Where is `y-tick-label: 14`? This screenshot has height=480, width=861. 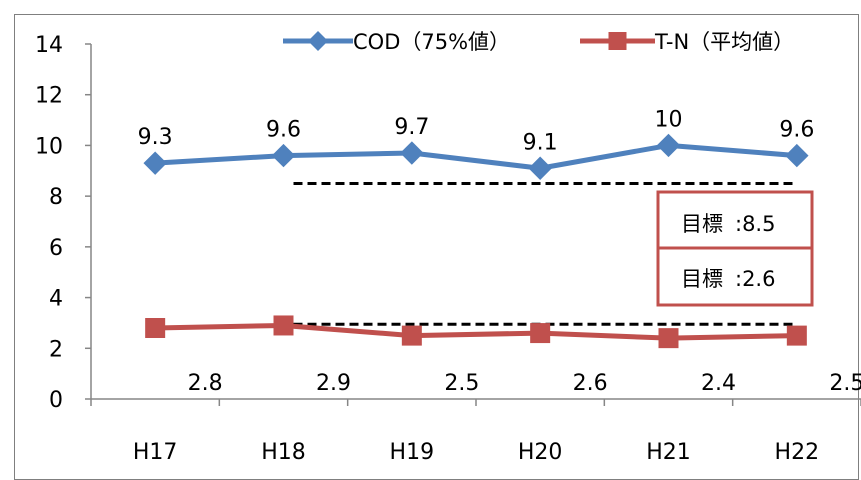 y-tick-label: 14 is located at coordinates (49, 45).